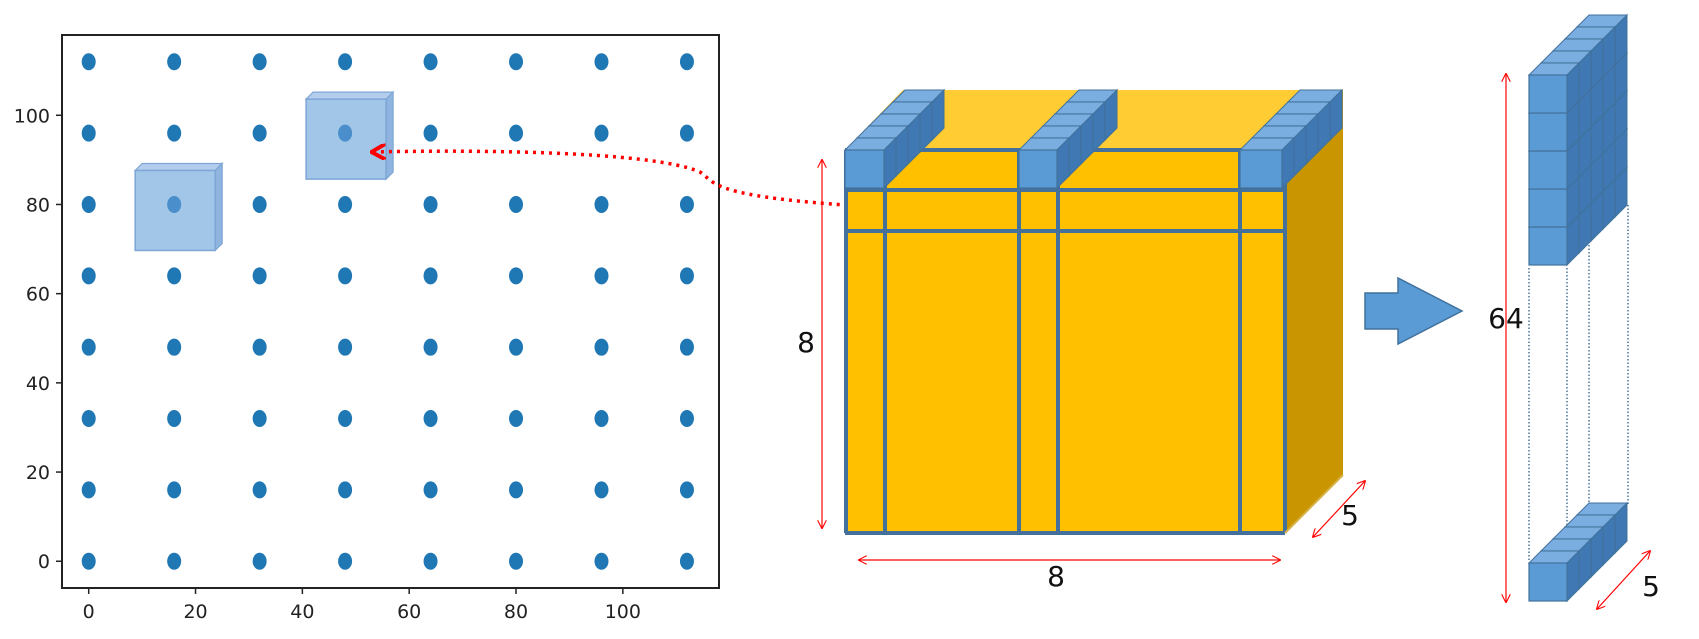  What do you see at coordinates (38, 339) in the screenshot?
I see `y-axis: 0 20 40 60 80 100` at bounding box center [38, 339].